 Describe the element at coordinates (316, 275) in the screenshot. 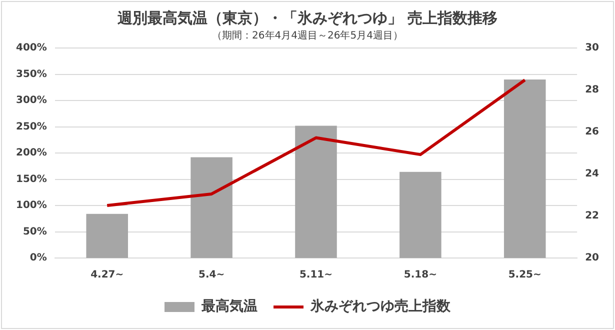

I see `x-tick-label: 5.11~` at that location.